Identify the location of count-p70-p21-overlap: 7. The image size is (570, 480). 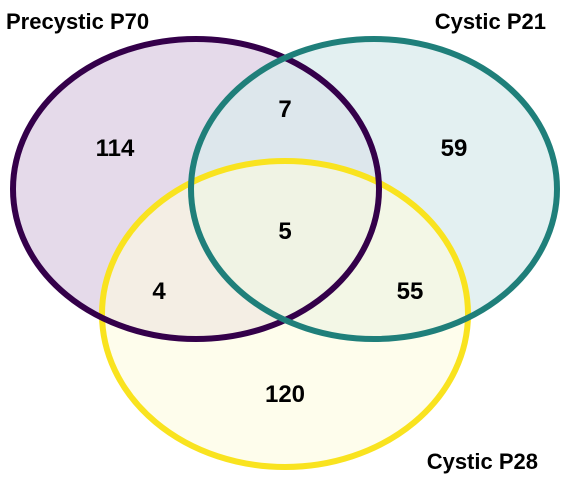
(284, 109).